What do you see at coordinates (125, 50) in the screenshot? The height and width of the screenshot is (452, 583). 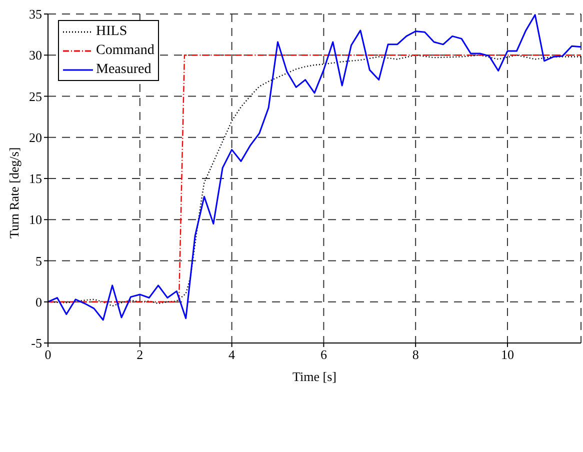 I see `legend-label: Command` at bounding box center [125, 50].